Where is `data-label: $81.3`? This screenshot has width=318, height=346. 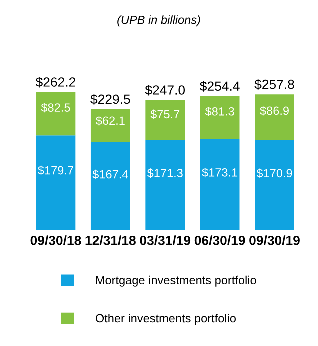 data-label: $81.3 is located at coordinates (219, 111).